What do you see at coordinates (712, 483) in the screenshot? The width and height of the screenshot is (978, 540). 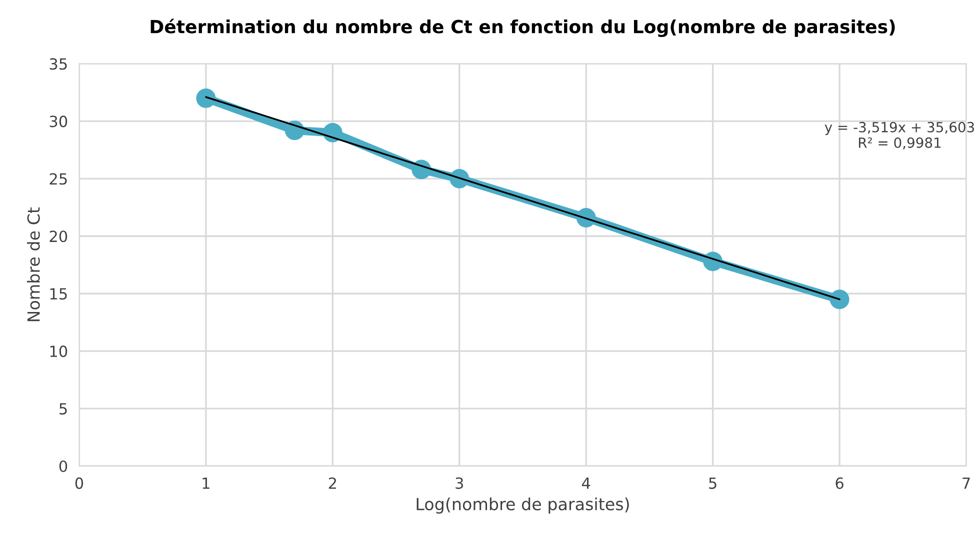 I see `x-tick-label: 5` at bounding box center [712, 483].